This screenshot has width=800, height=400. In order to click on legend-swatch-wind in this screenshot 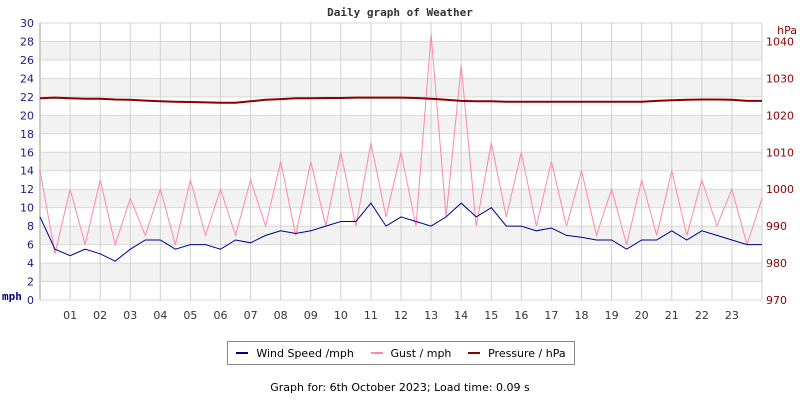, I will do `click(242, 353)`.